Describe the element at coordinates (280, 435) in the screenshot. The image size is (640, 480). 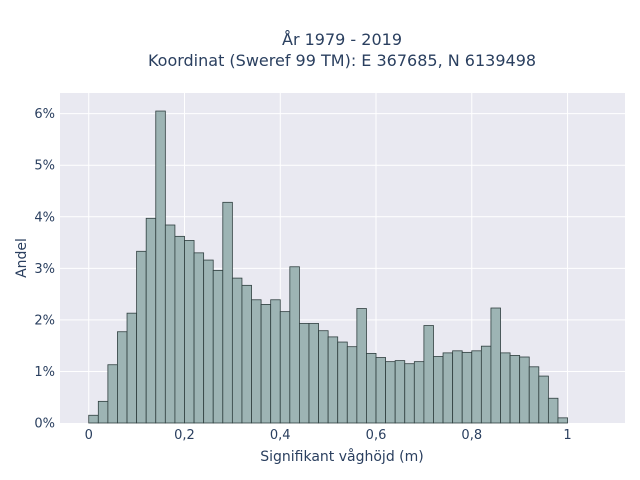
I see `x-tick-label: 0,4` at that location.